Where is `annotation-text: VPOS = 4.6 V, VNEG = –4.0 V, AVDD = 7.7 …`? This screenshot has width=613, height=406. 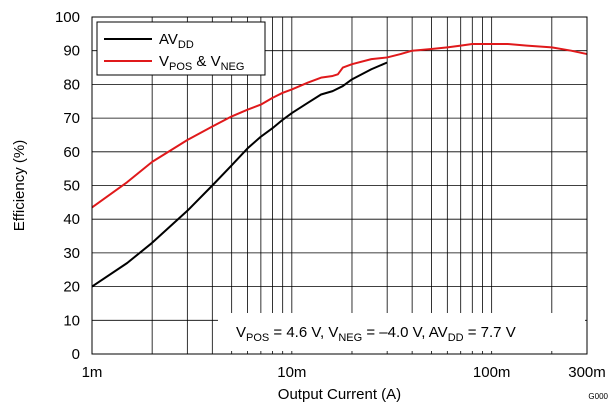
annotation-text: VPOS = 4.6 V, VNEG = –4.0 V, AVDD = 7.7 … is located at coordinates (376, 334).